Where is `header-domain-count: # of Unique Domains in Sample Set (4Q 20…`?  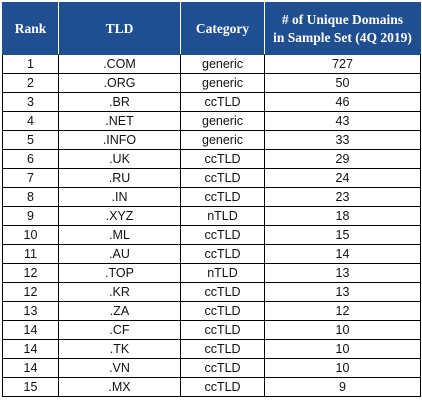 header-domain-count: # of Unique Domains in Sample Set (4Q 20… is located at coordinates (342, 28).